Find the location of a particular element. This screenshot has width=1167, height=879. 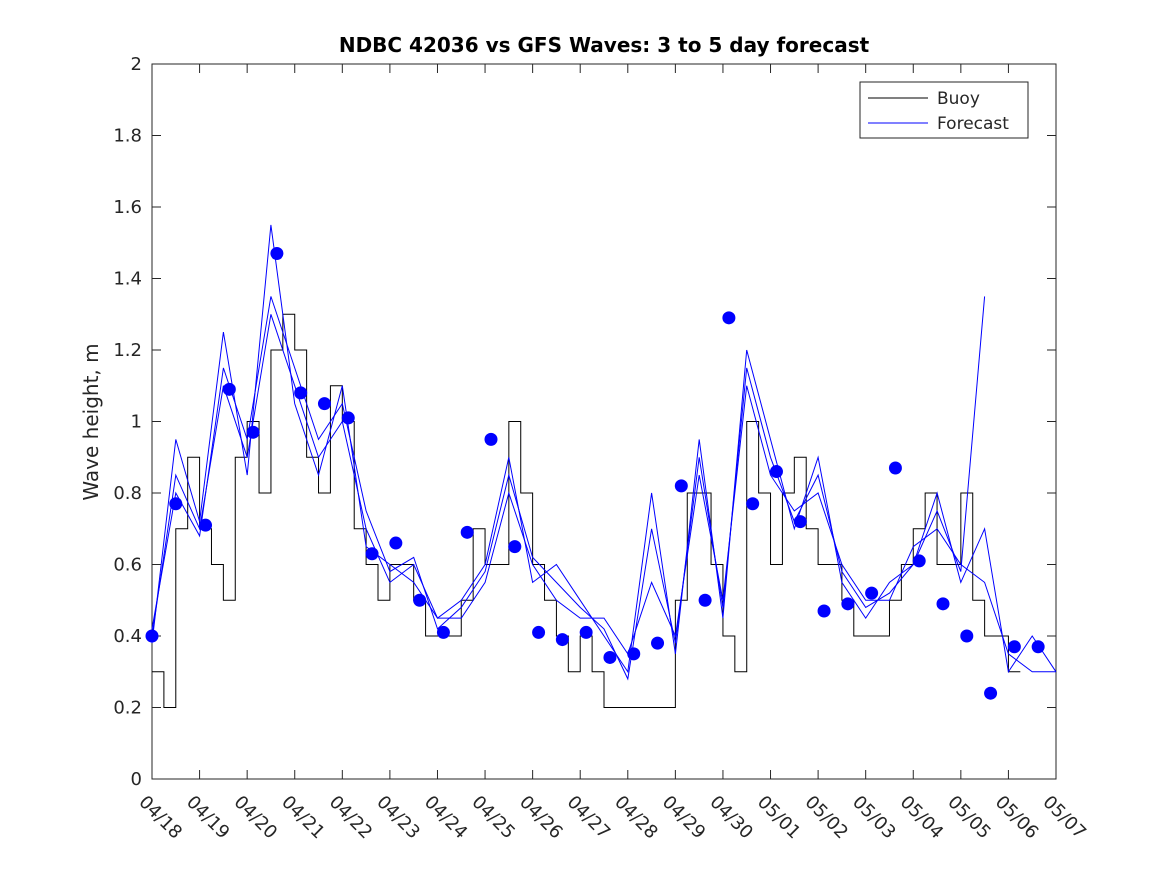

y-tick-label: 1.8 is located at coordinates (127, 136).